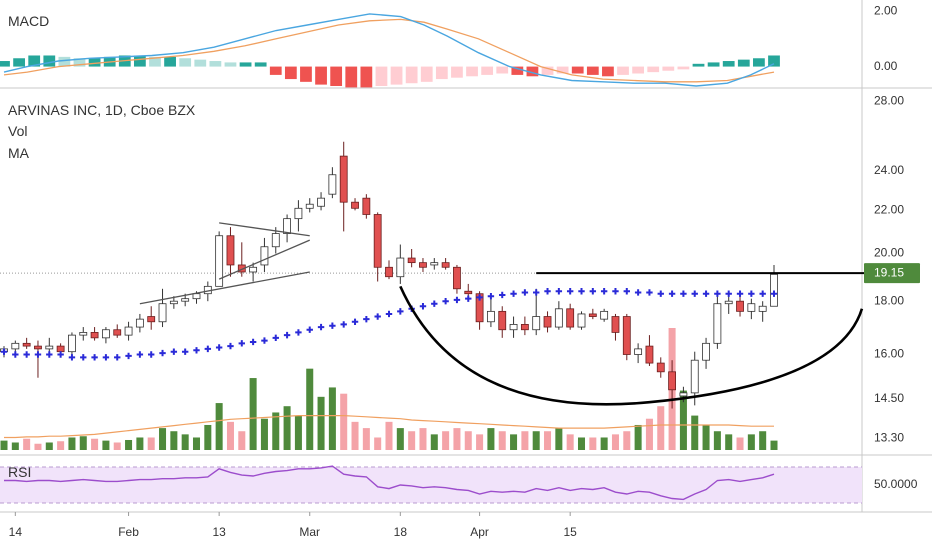 This screenshot has width=932, height=550. Describe the element at coordinates (18, 153) in the screenshot. I see `ma-indicator-label: MA` at that location.